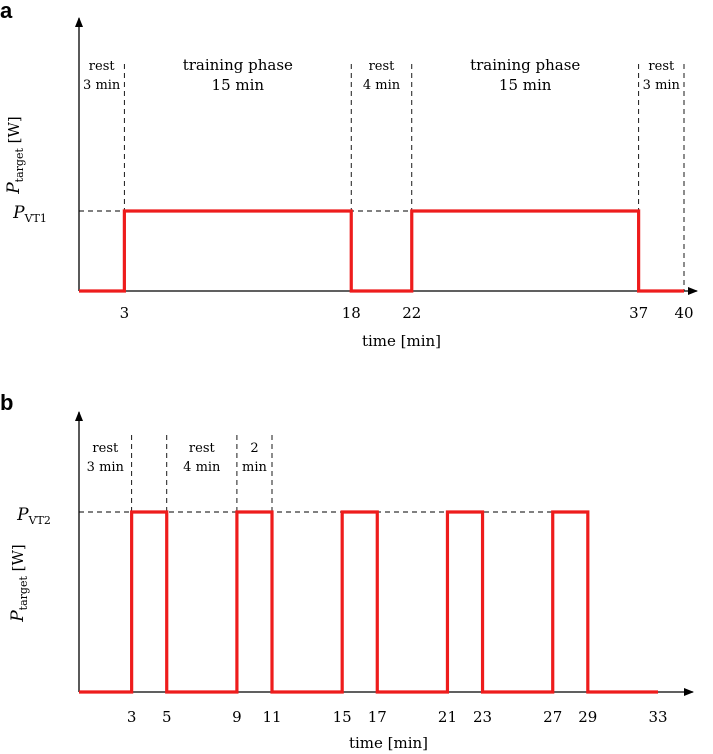 This screenshot has height=754, width=713. I want to click on x-tick-label: 18, so click(351, 313).